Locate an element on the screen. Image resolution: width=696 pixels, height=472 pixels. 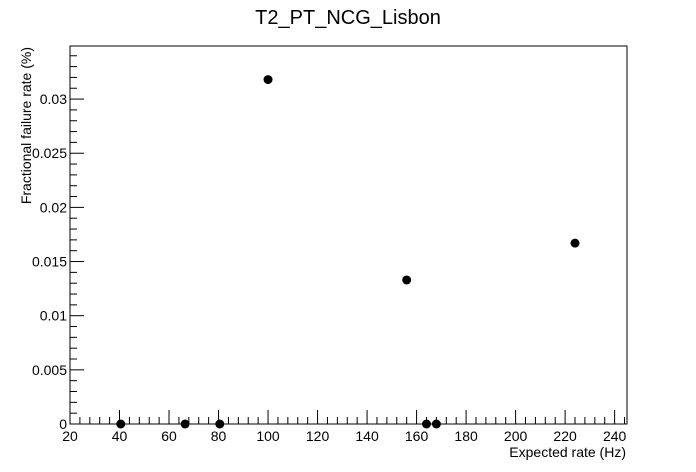
x-tick-label: 180 is located at coordinates (466, 436).